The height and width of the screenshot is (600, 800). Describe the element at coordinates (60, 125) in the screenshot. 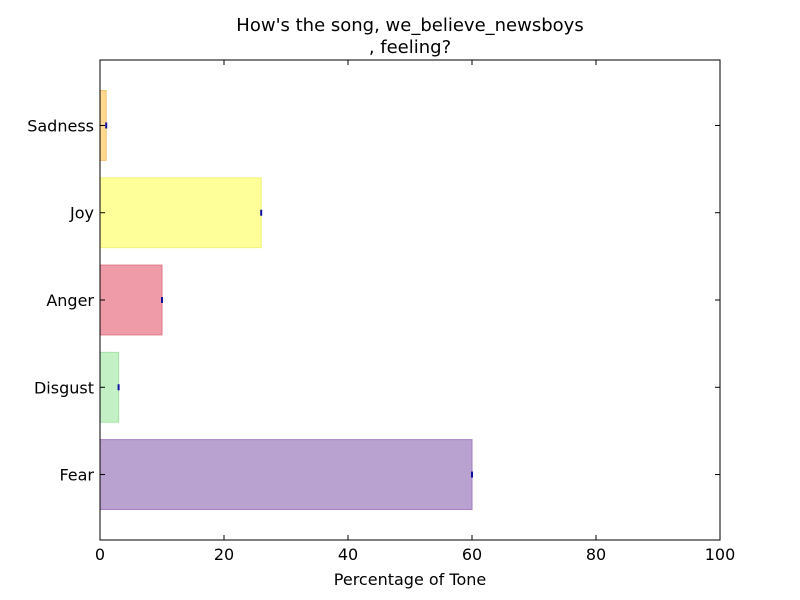

I see `y-tick-label-sadness: Sadness` at that location.